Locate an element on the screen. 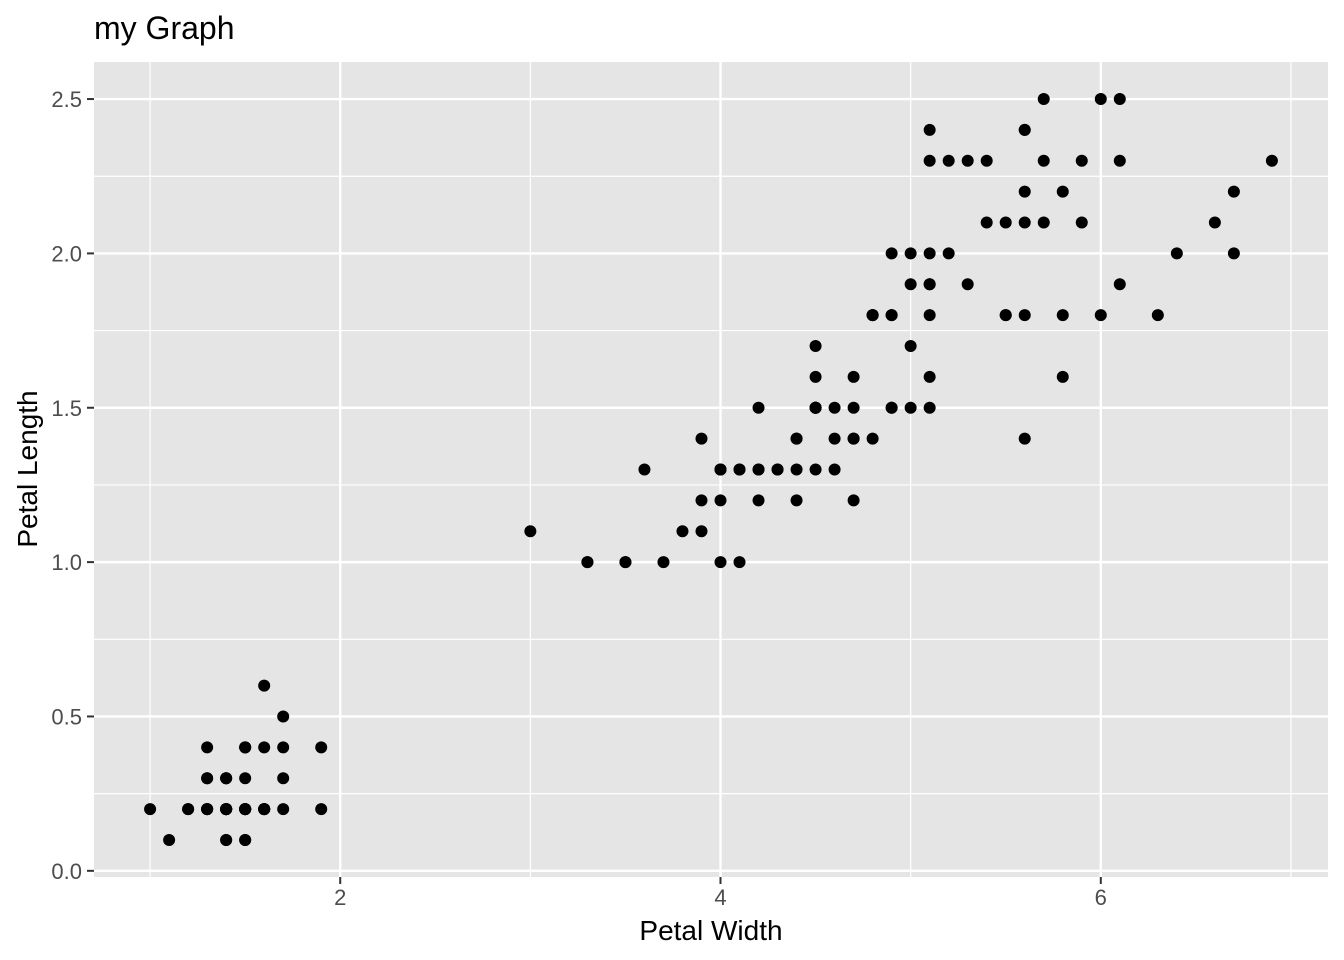 This screenshot has width=1344, height=960. y-tick-label: 1.0 is located at coordinates (66, 562).